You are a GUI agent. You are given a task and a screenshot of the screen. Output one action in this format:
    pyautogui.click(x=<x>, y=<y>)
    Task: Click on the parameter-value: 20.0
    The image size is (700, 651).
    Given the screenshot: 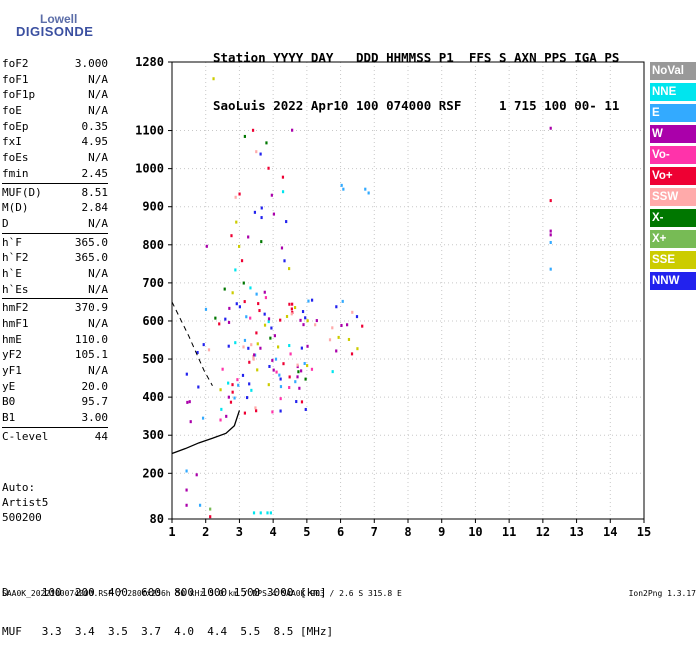 What is the action you would take?
    pyautogui.click(x=95, y=386)
    